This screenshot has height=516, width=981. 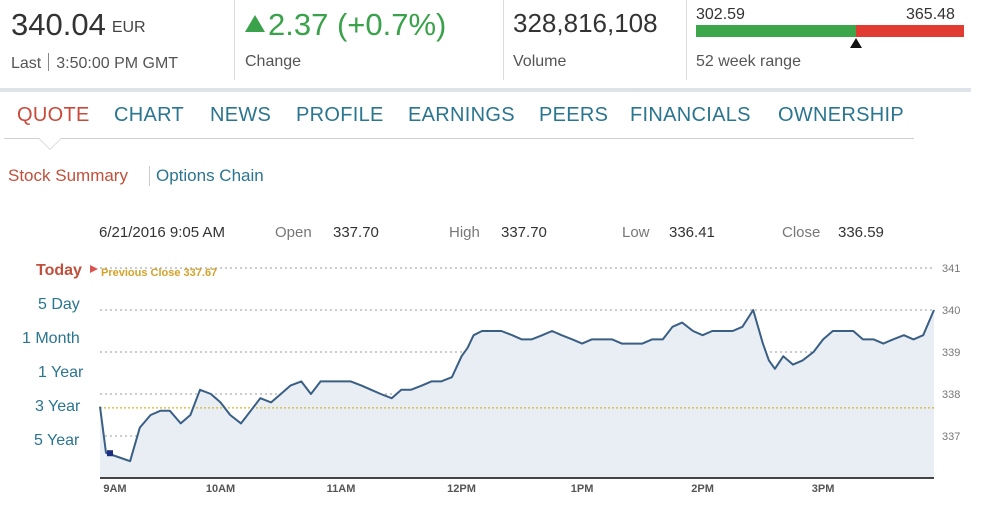 I want to click on previous-close-annotation: Previous Close 337.67, so click(x=153, y=272).